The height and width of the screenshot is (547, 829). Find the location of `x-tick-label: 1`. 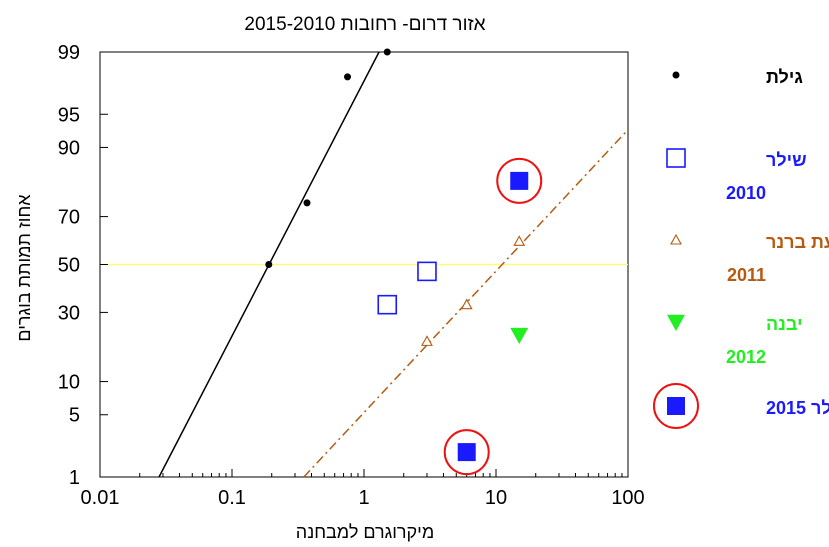

x-tick-label: 1 is located at coordinates (363, 498).